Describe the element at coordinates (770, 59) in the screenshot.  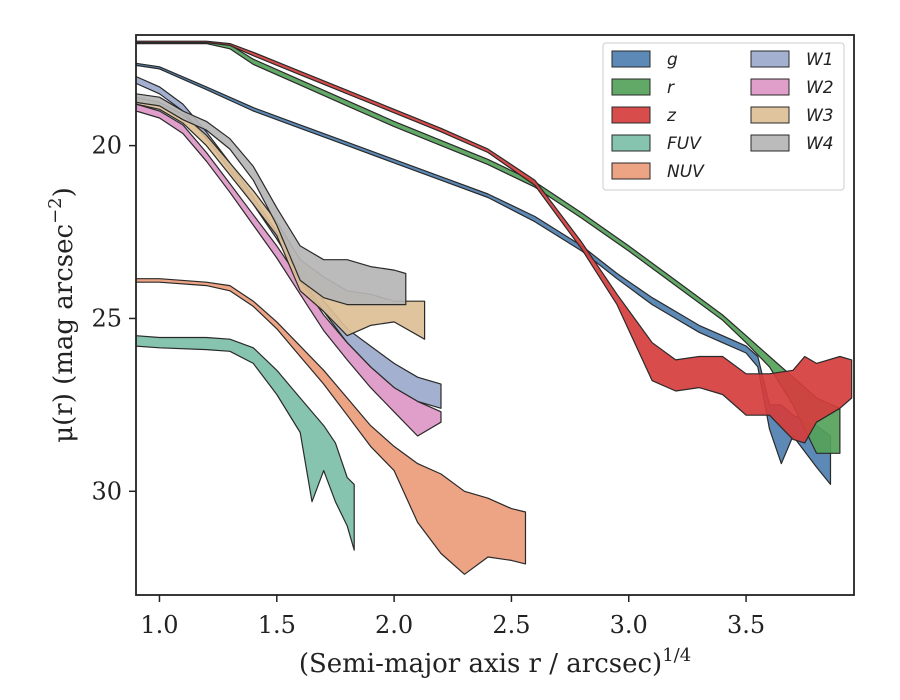
I see `legend-swatch-w1` at that location.